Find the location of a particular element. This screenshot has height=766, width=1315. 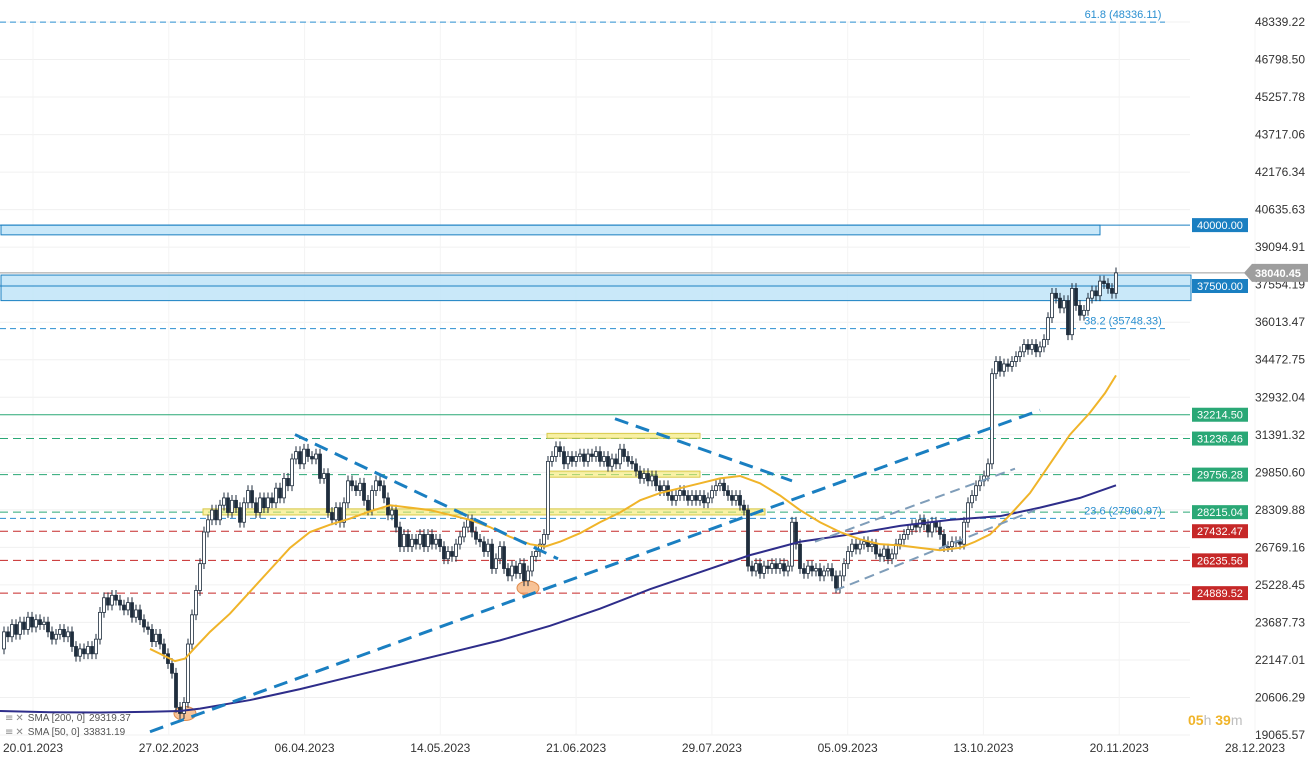

x-tick-label: 21.06.2023 is located at coordinates (576, 748).